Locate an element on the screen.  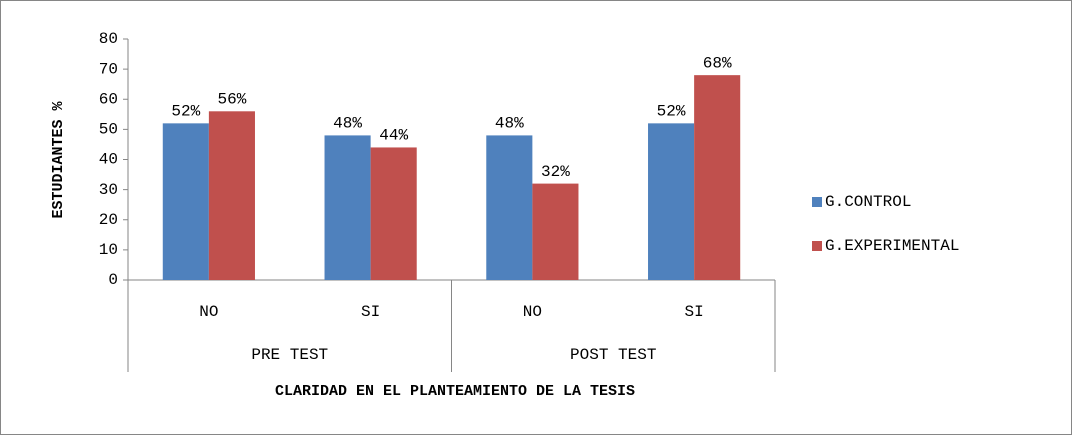
legend-label: G.CONTROL is located at coordinates (868, 202).